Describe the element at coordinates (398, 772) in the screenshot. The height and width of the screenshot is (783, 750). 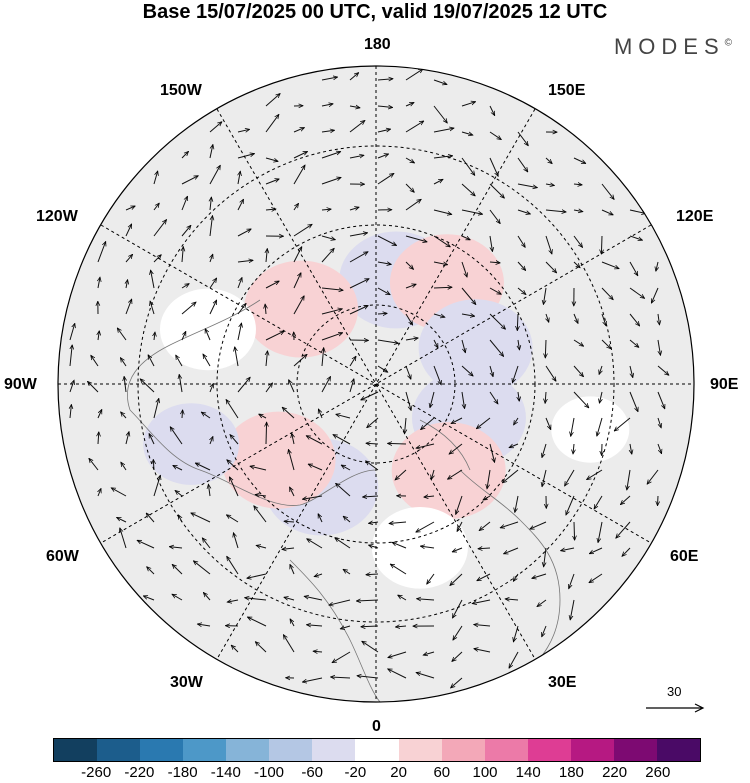
I see `colorbar-tick-label: 20` at that location.